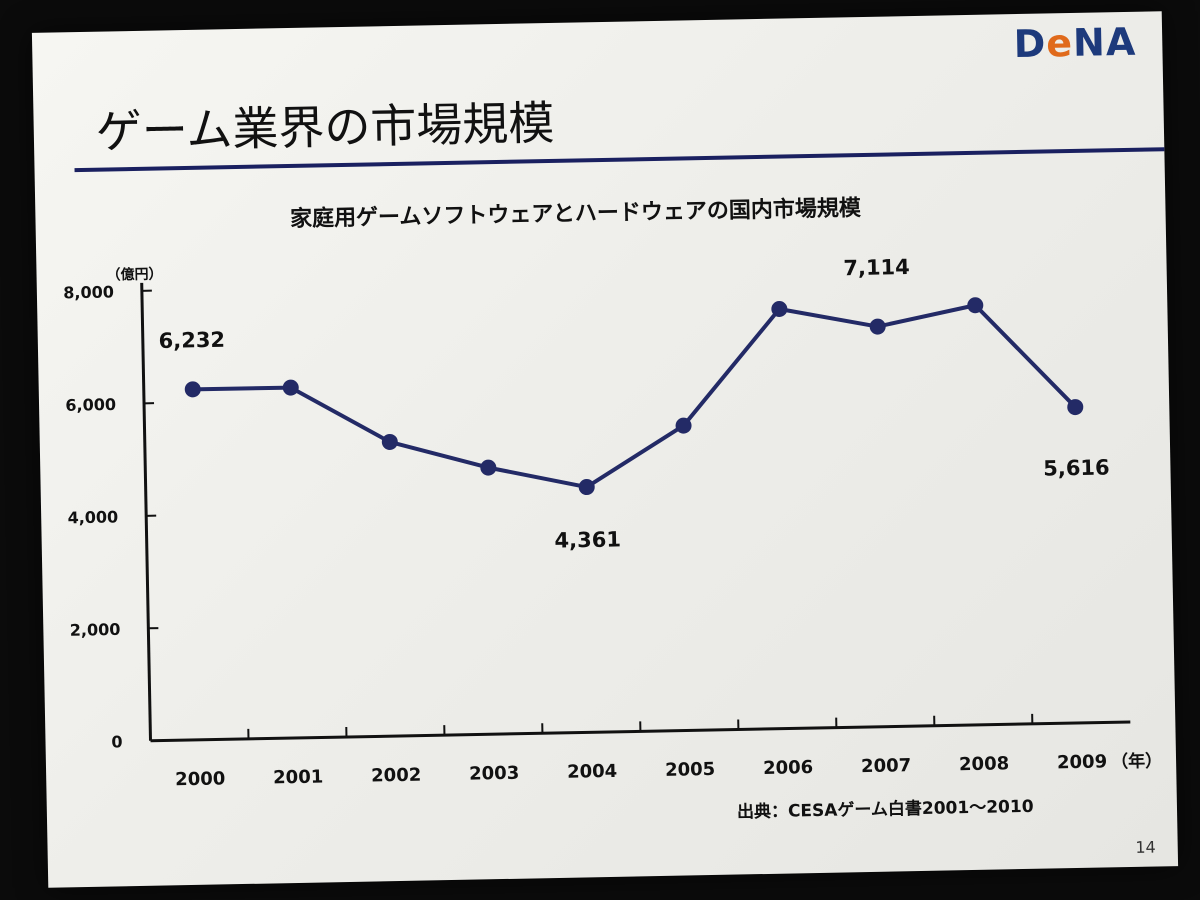  What do you see at coordinates (886, 766) in the screenshot?
I see `x-tick-label: 2007` at bounding box center [886, 766].